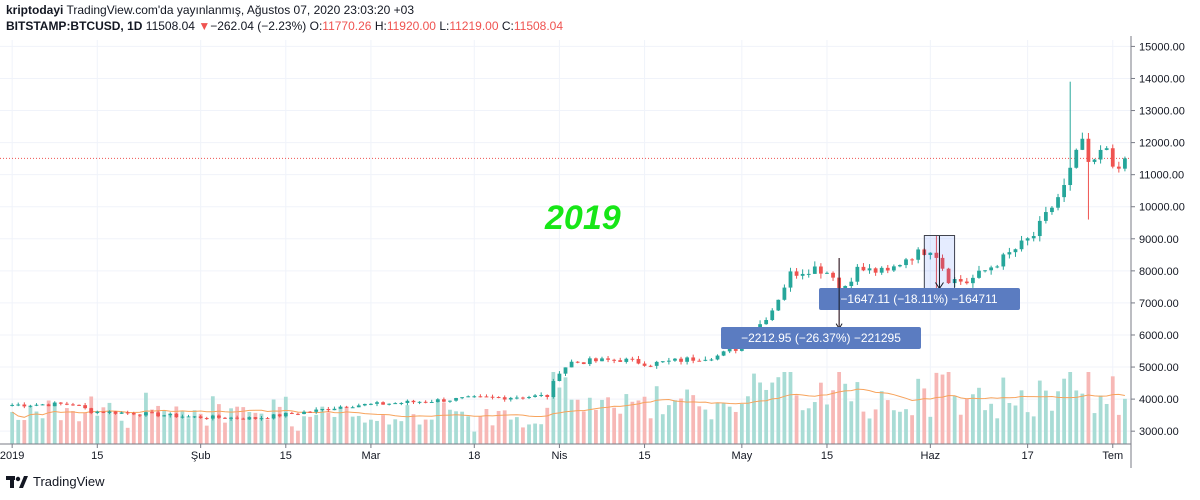 This screenshot has height=500, width=1200. I want to click on y-tick-label: 3000.00, so click(1159, 432).